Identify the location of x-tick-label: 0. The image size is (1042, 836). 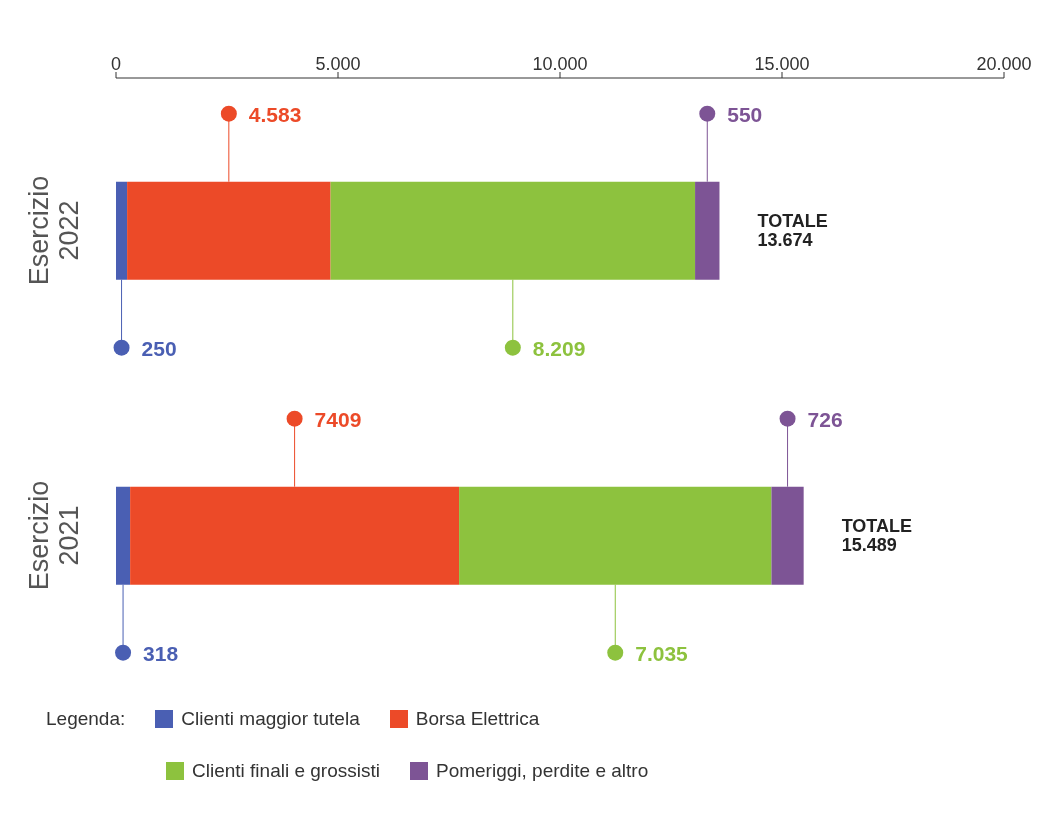
(116, 64).